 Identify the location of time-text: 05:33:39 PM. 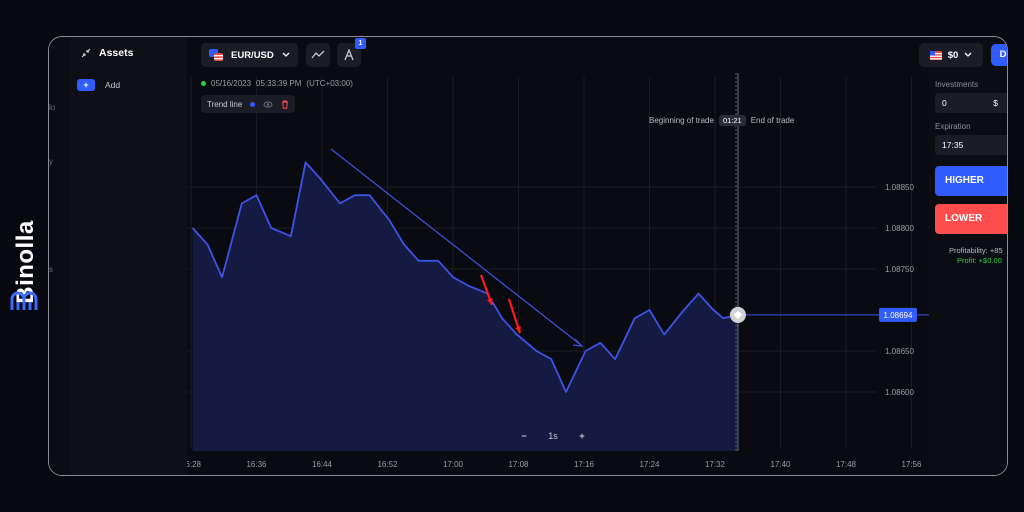
(279, 83).